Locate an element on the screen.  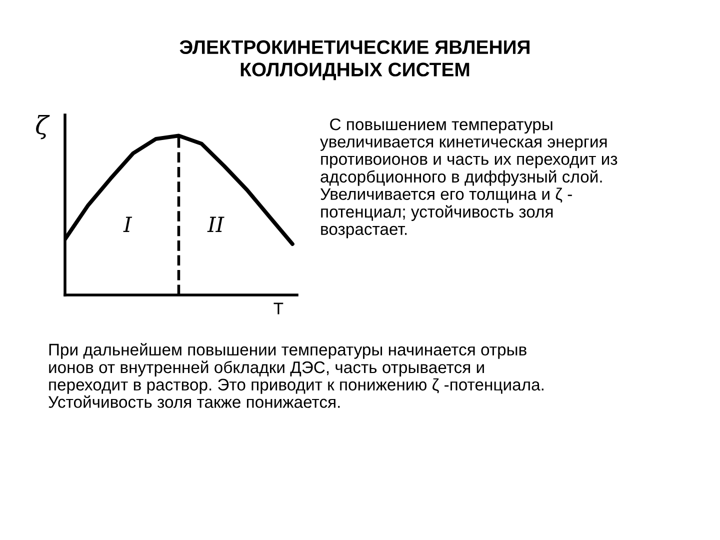
text: ЭЛЕКТРОКИНЕТИЧЕСКИЕ ЯВЛЕНИЯ КОЛЛОИДНЫХ СИСТЕМ is located at coordinates (355, 60).